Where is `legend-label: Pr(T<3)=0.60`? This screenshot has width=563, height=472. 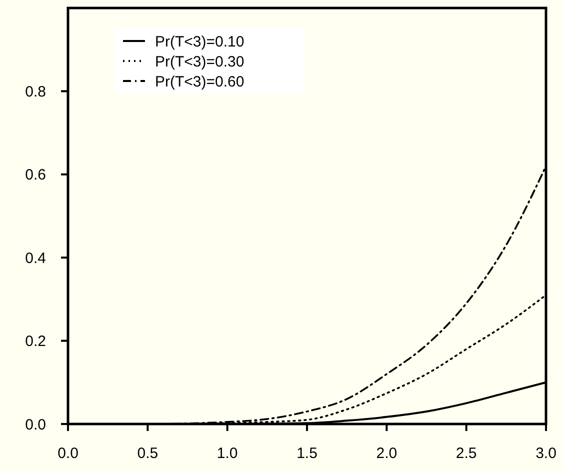 legend-label: Pr(T<3)=0.60 is located at coordinates (199, 81).